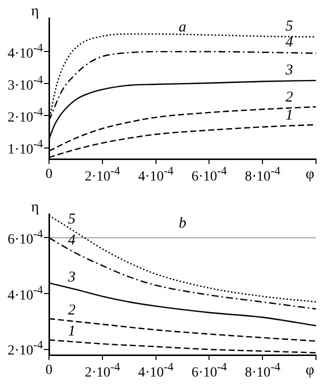  I want to click on y-tick-label: 6·10$^{-4}$, so click(25, 237).